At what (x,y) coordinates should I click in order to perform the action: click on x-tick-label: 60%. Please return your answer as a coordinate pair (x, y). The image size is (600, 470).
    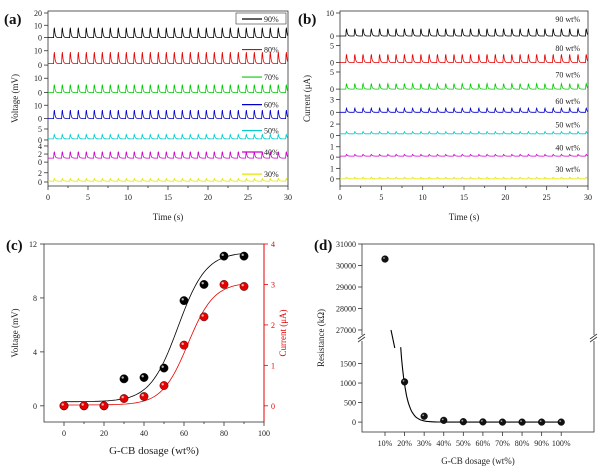
    Looking at the image, I should click on (483, 443).